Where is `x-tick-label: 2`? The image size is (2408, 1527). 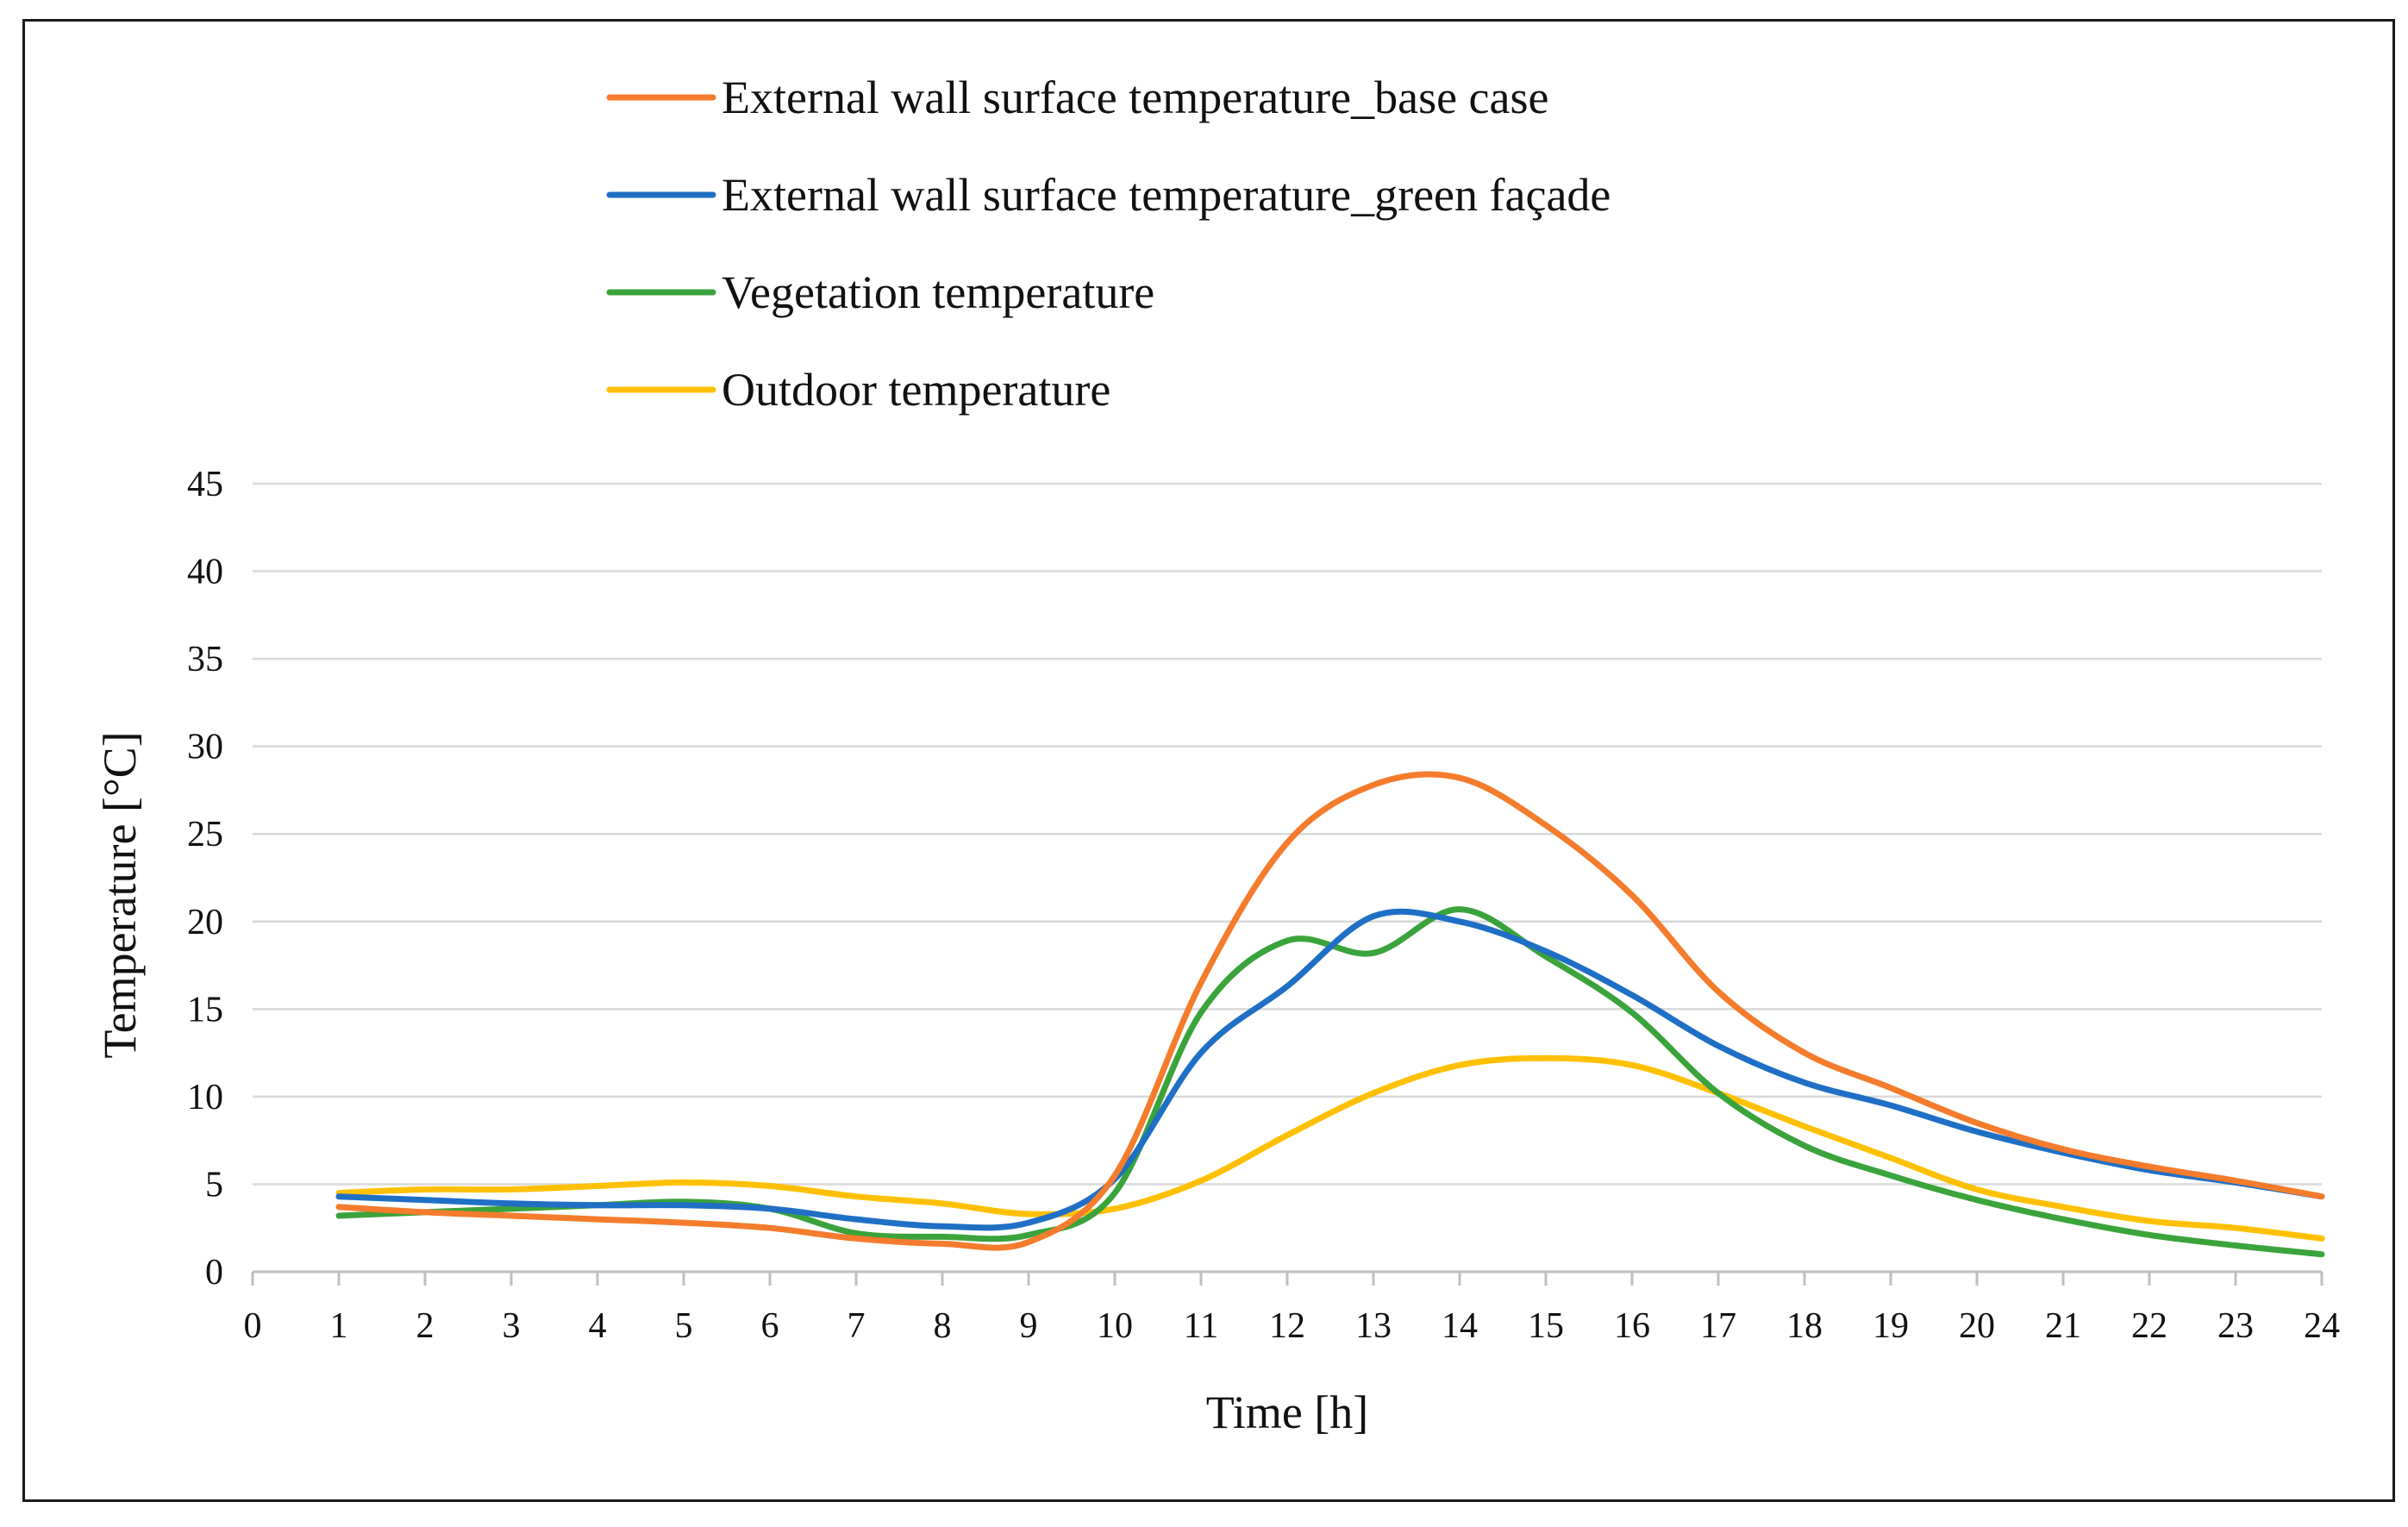
x-tick-label: 2 is located at coordinates (425, 1326).